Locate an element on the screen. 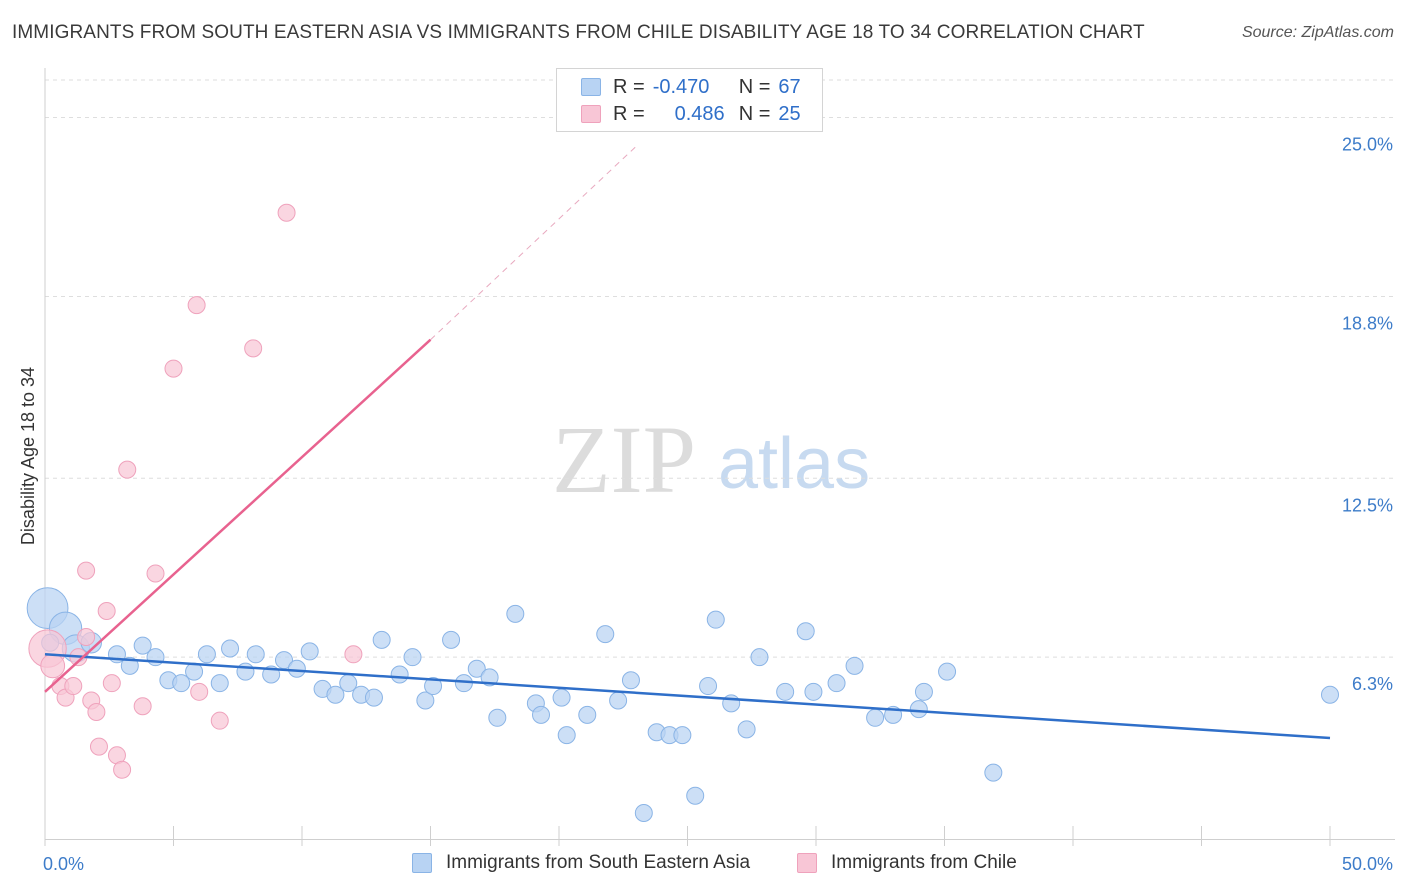  legend-item-south-eastern-asia: Immigrants from South Eastern Asia is located at coordinates (581, 863).